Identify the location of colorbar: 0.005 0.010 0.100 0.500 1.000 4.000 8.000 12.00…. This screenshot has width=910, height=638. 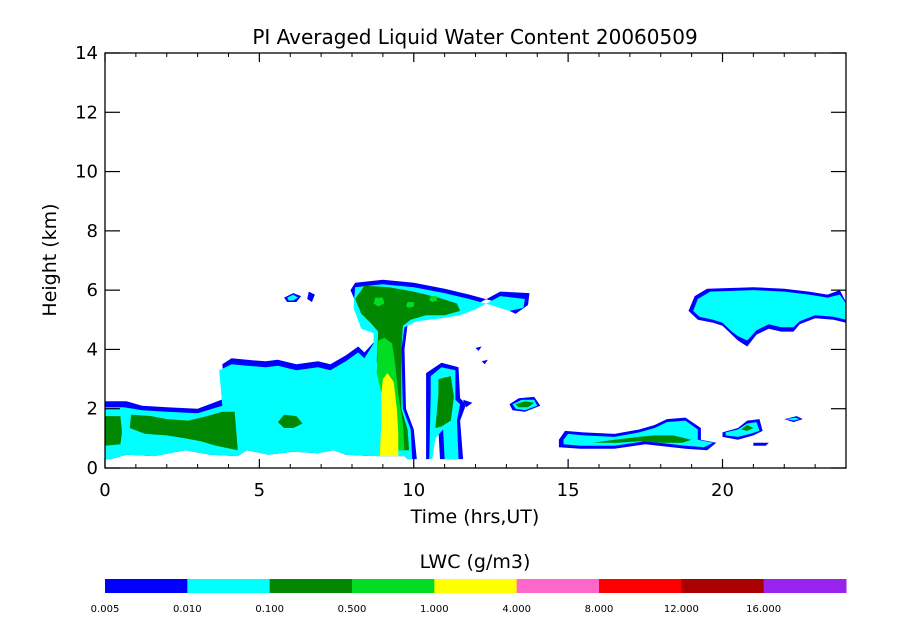
(469, 597).